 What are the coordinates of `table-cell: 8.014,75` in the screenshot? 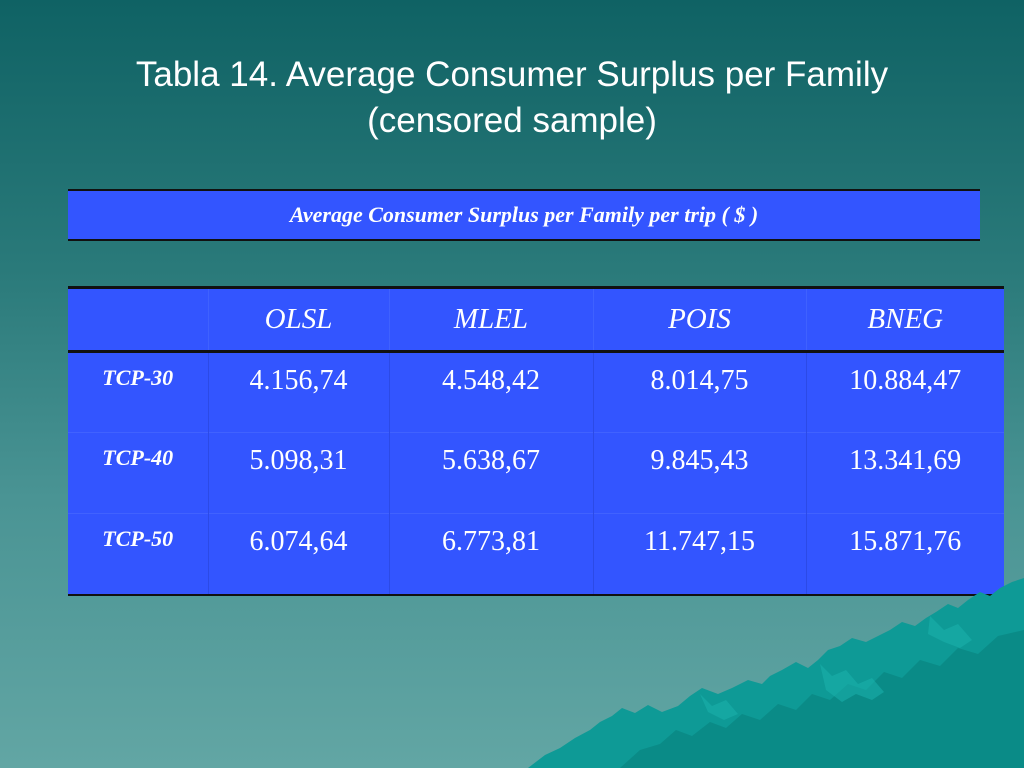 It's located at (699, 392).